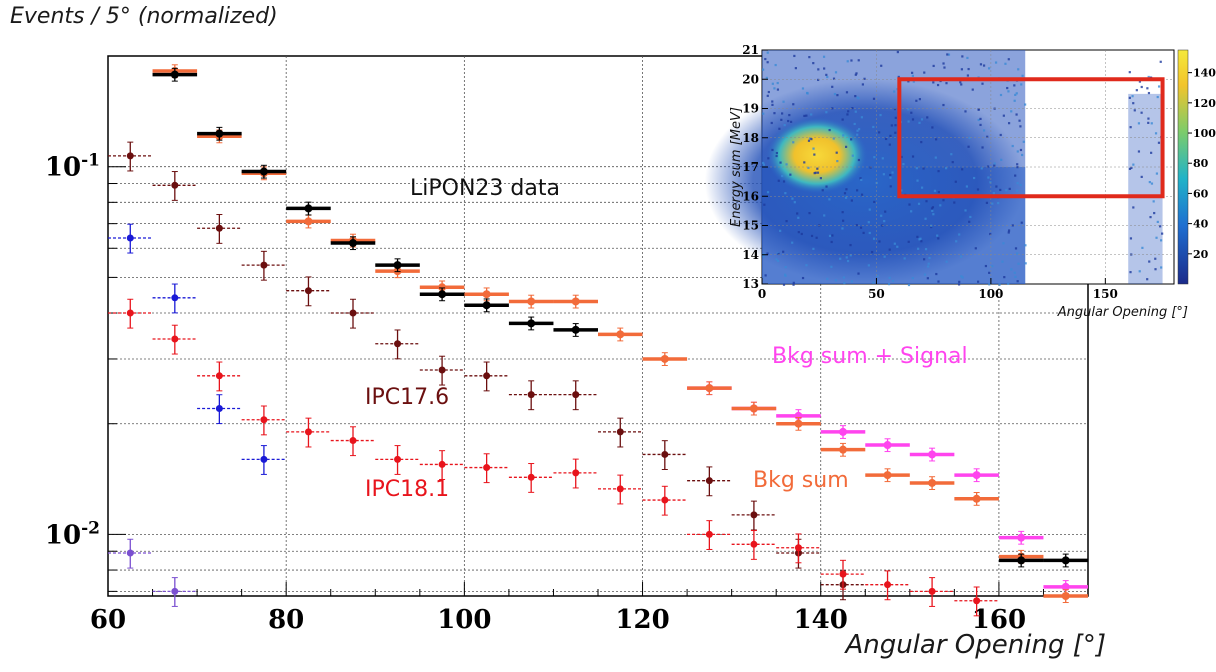  I want to click on inset-x-tick-label: 150, so click(1105, 294).